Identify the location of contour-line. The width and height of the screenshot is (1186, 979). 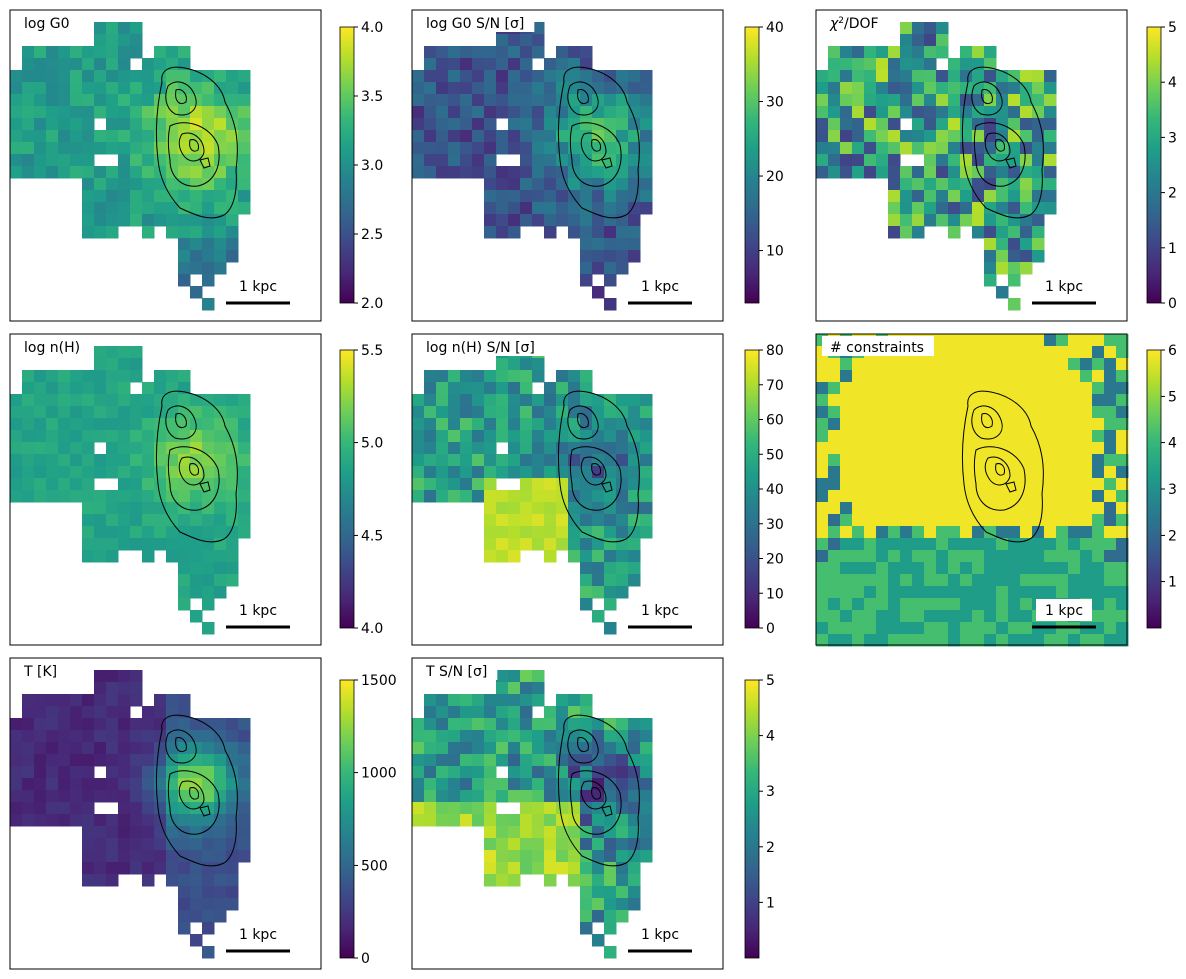
(583, 98).